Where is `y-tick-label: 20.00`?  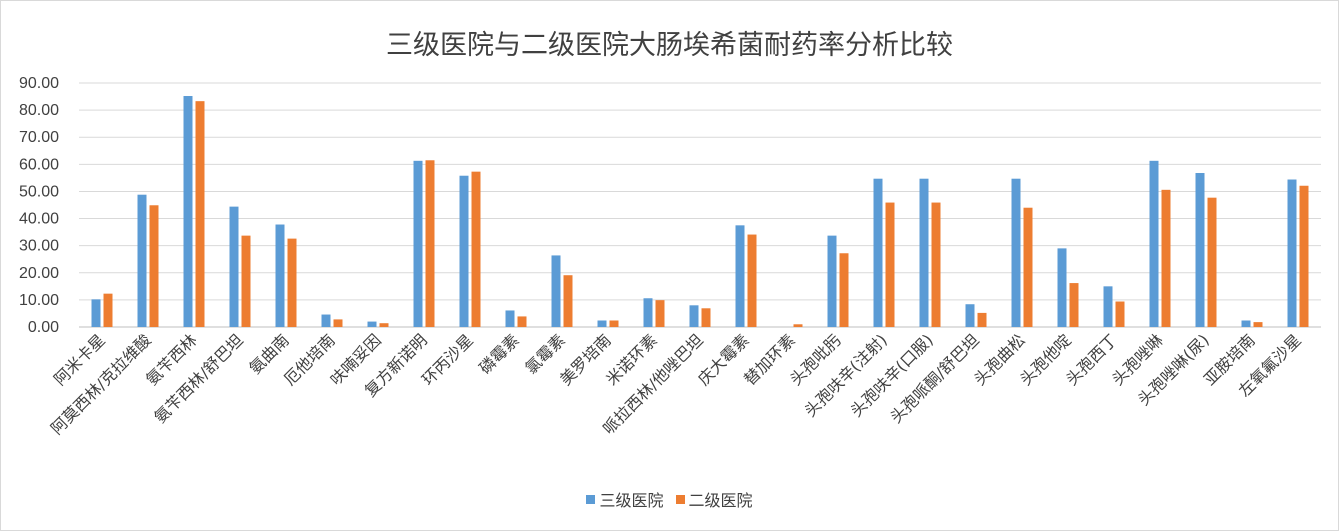
y-tick-label: 20.00 is located at coordinates (39, 273).